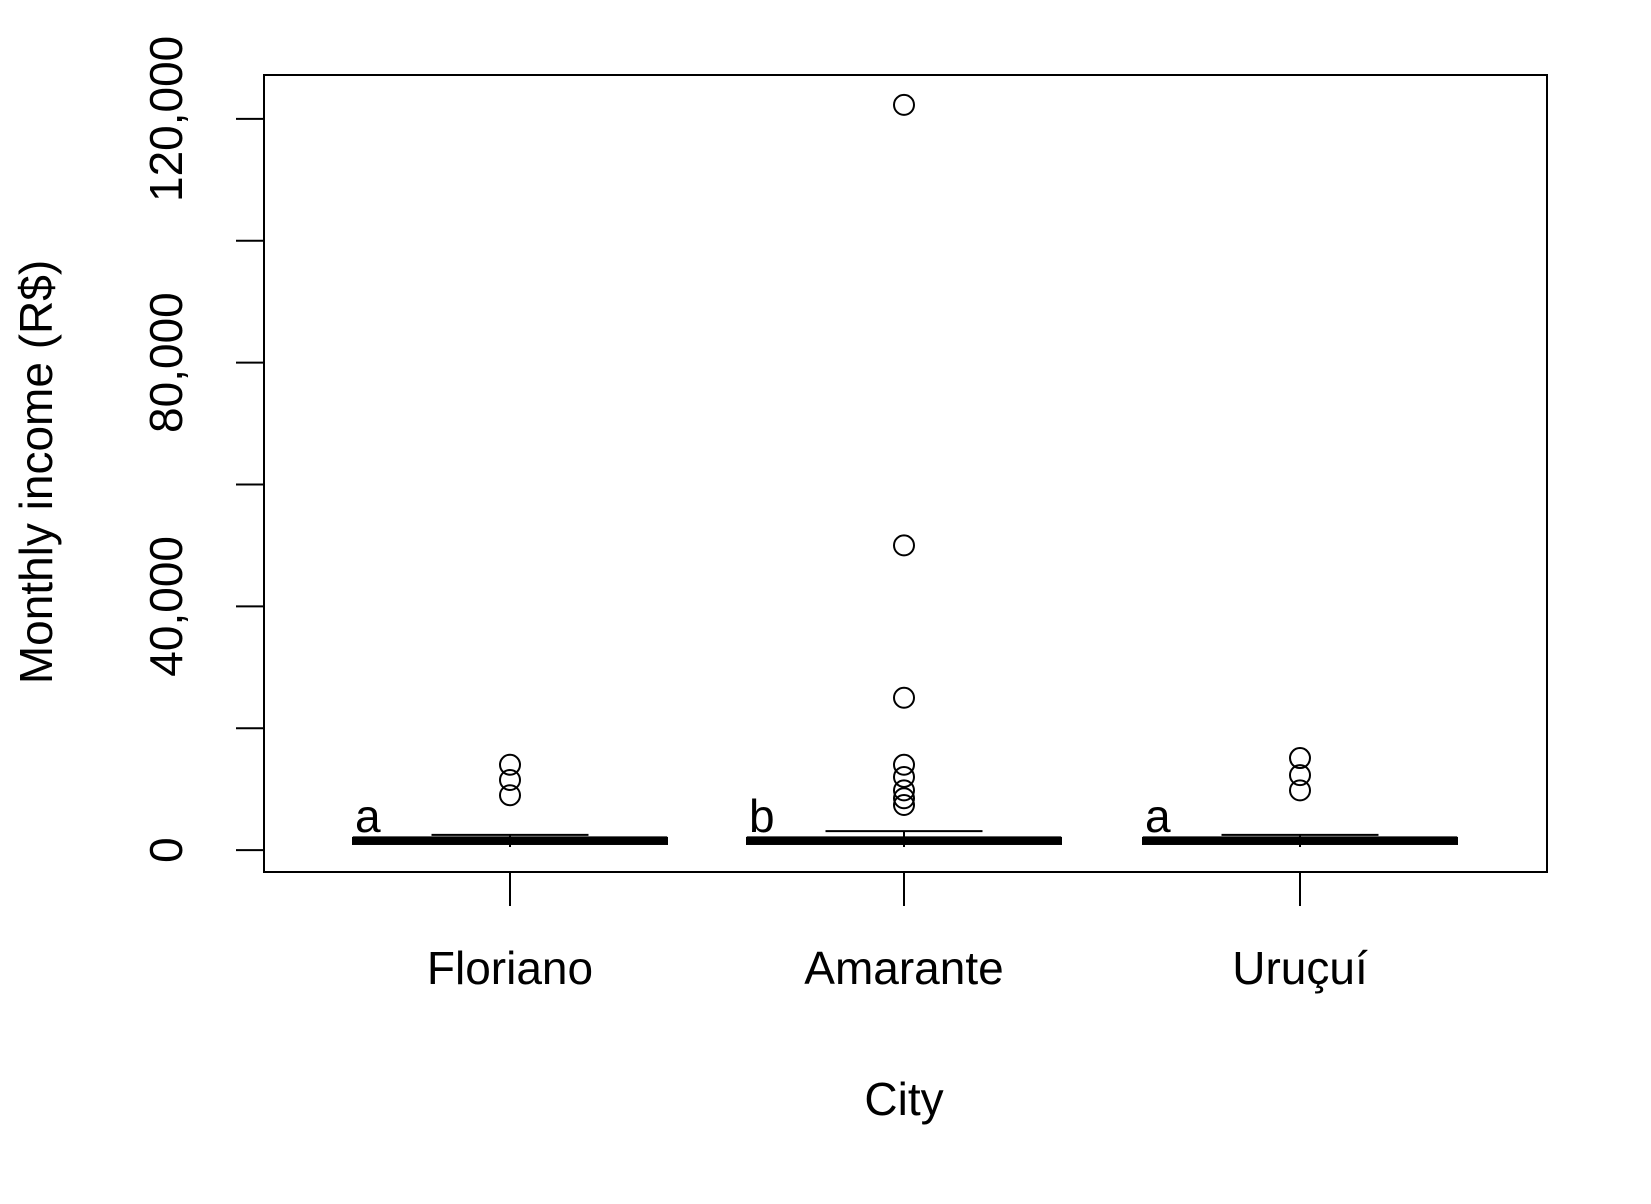  I want to click on group-letter: b, so click(762, 816).